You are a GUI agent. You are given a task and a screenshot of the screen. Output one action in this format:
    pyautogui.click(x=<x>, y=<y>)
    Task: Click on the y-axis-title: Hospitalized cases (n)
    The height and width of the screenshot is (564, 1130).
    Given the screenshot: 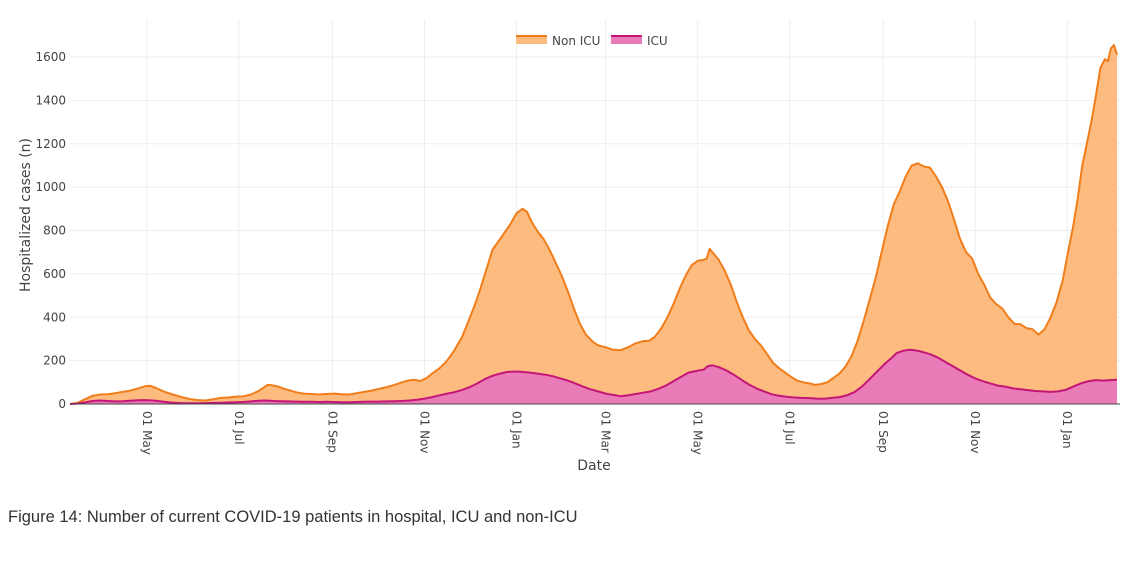 What is the action you would take?
    pyautogui.click(x=26, y=215)
    